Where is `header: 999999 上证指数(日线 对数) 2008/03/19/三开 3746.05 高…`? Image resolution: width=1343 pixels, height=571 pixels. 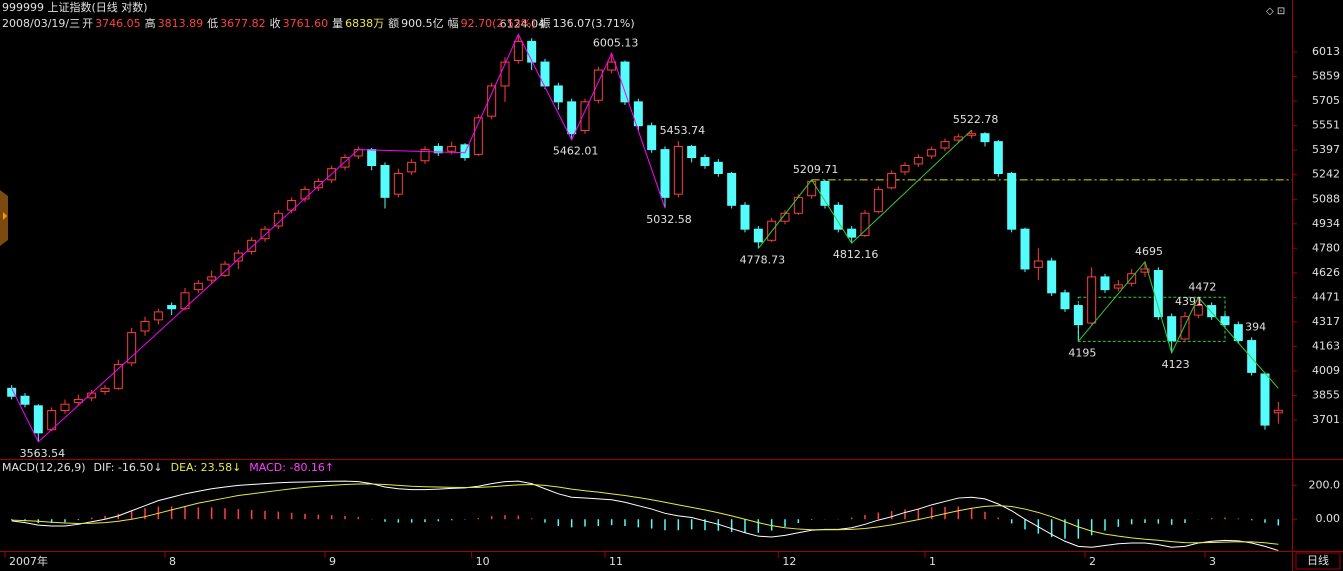
header: 999999 上证指数(日线 对数) 2008/03/19/三开 3746.05 高… is located at coordinates (320, 16).